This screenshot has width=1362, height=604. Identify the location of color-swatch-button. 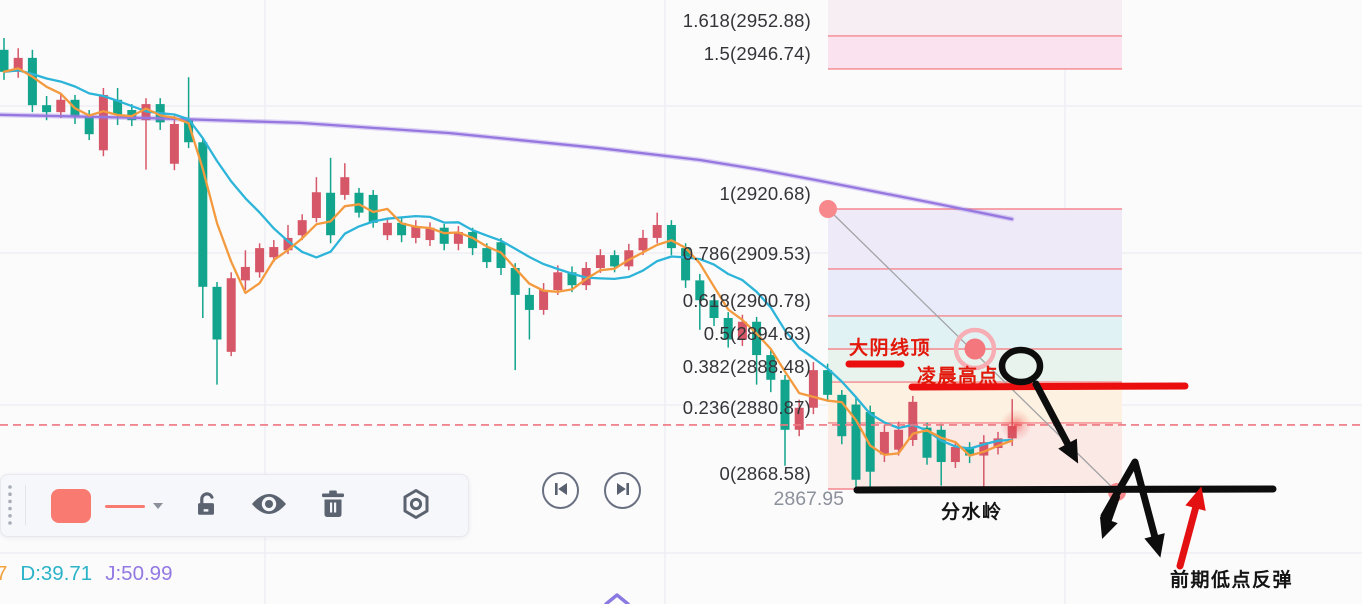
(71, 506).